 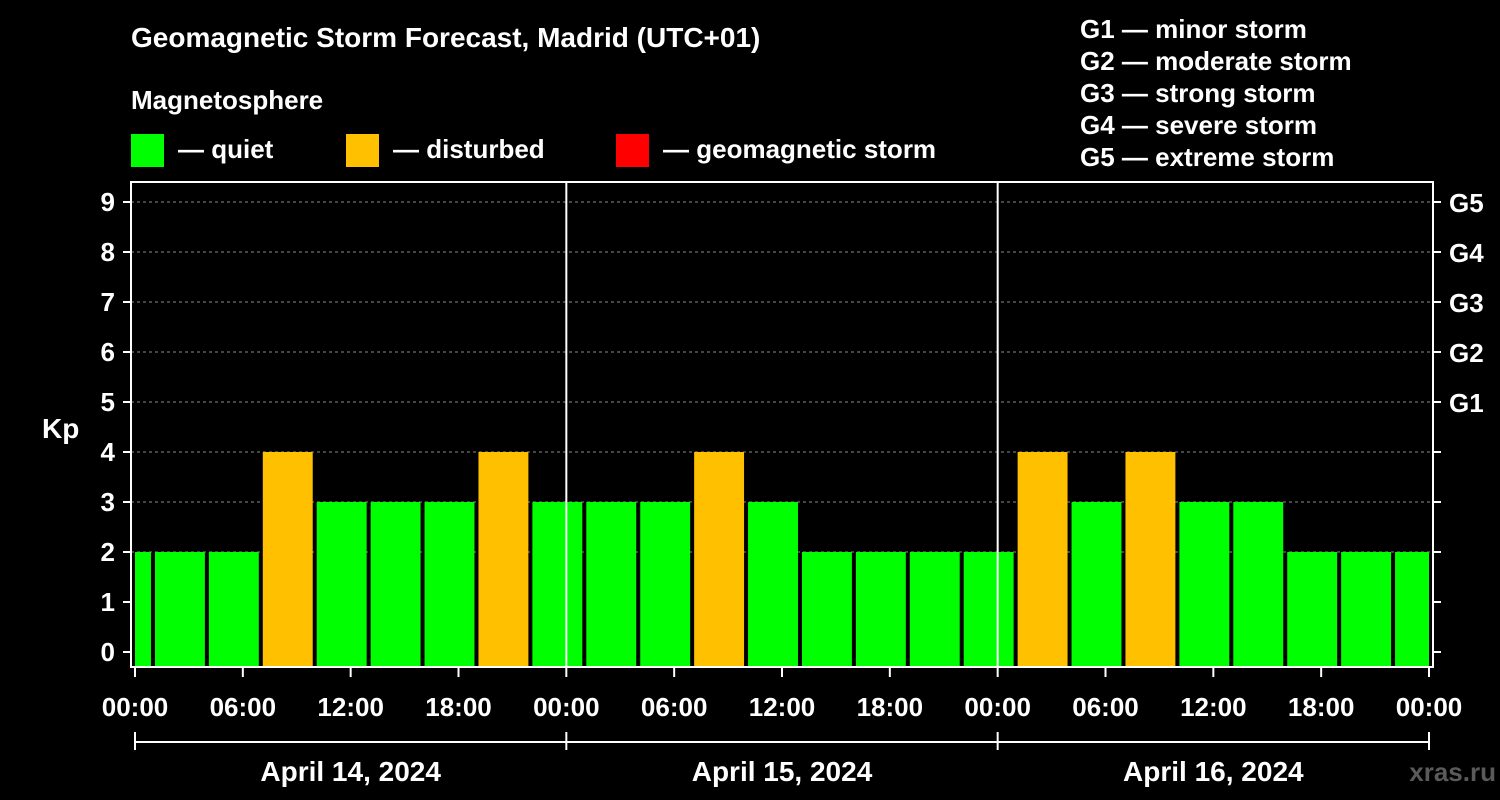 What do you see at coordinates (226, 149) in the screenshot?
I see `legend-label-quiet: — quiet` at bounding box center [226, 149].